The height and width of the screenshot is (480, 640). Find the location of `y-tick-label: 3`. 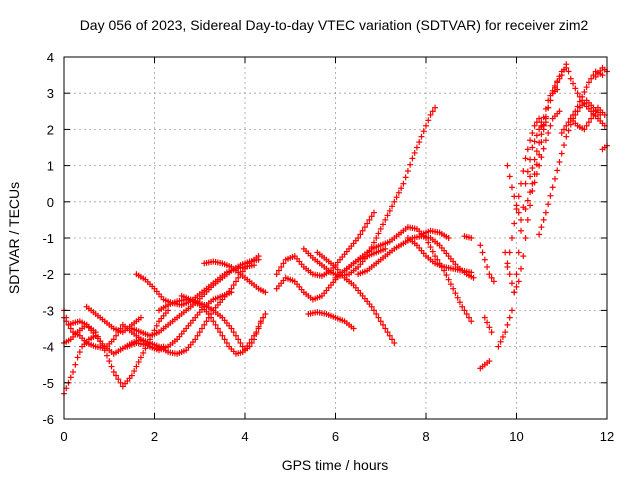

y-tick-label: 3 is located at coordinates (50, 93).